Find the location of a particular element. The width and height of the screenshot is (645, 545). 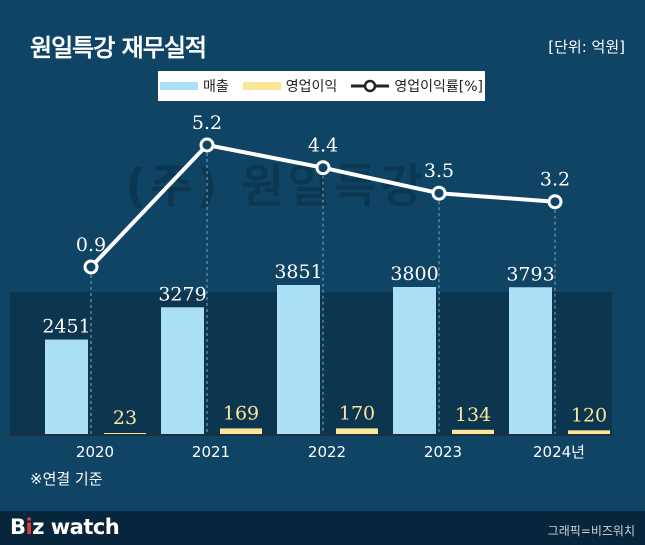

sales-value-label: 3793 is located at coordinates (530, 274).